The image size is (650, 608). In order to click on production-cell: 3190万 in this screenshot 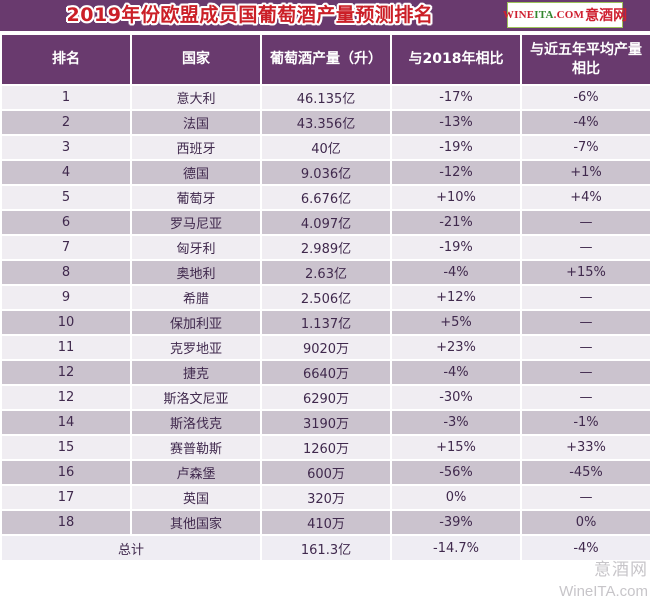, I will do `click(326, 422)`.